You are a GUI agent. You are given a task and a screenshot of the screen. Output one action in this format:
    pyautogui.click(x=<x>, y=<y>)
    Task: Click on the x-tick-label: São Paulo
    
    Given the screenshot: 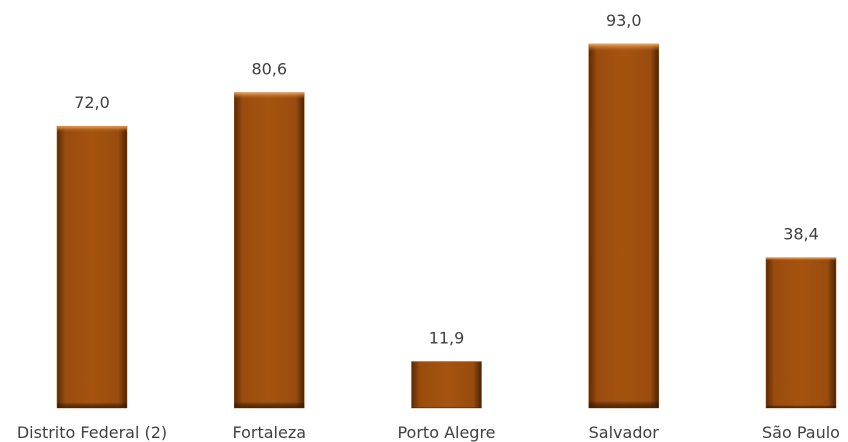 What is the action you would take?
    pyautogui.click(x=801, y=432)
    